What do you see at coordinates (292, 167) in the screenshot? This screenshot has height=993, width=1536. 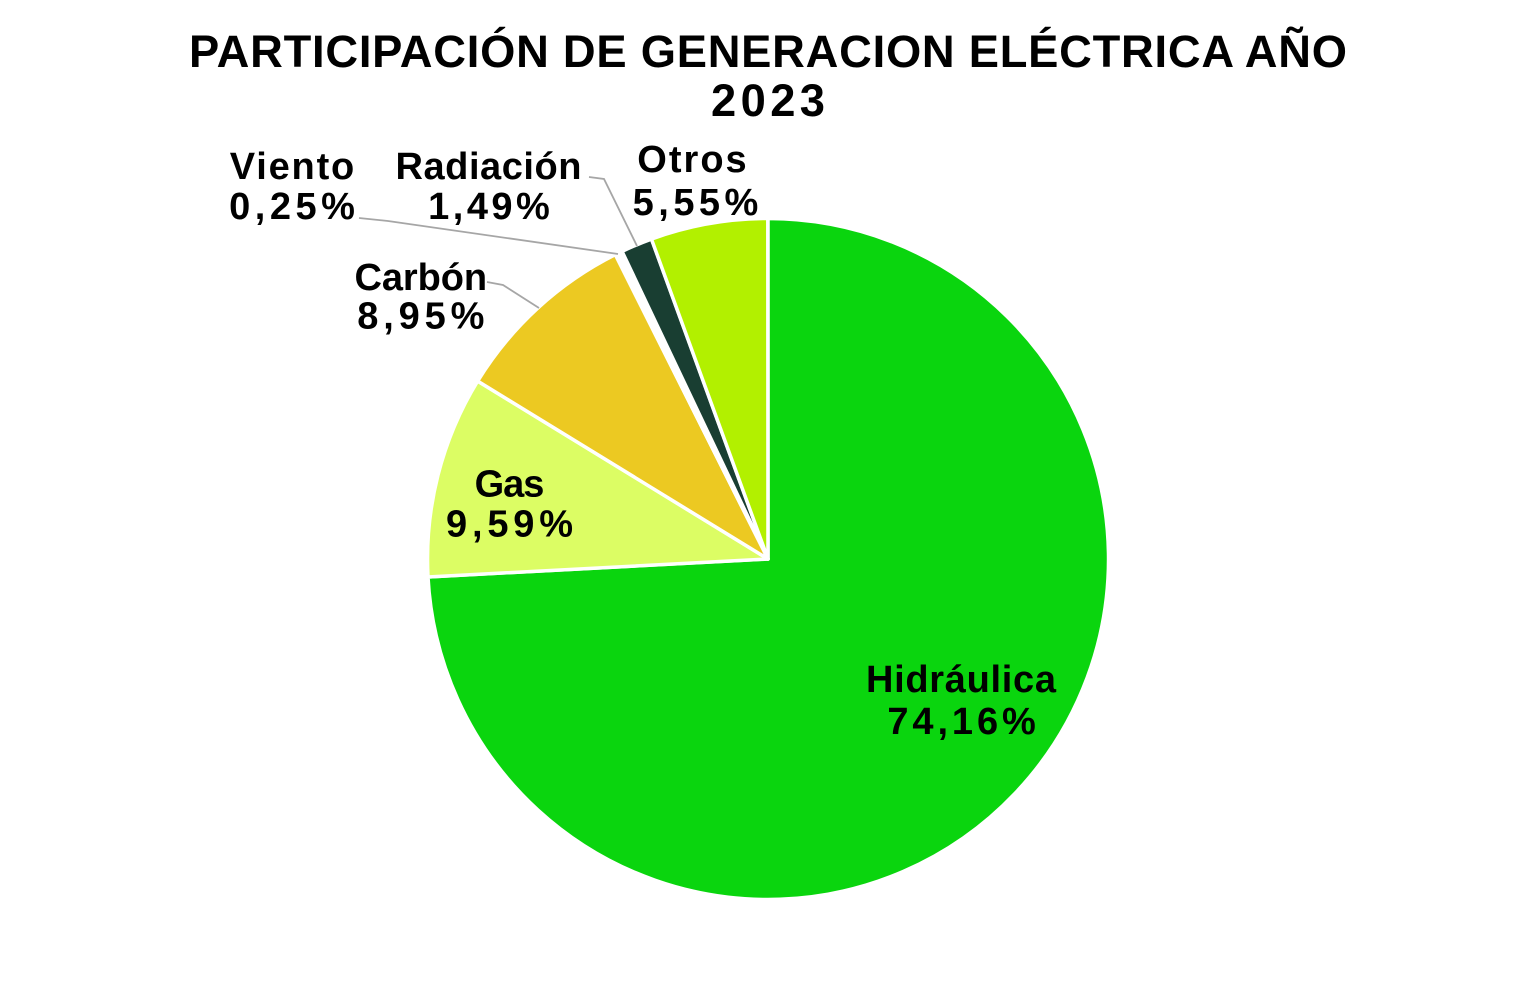 I see `svg-text: Viento` at bounding box center [292, 167].